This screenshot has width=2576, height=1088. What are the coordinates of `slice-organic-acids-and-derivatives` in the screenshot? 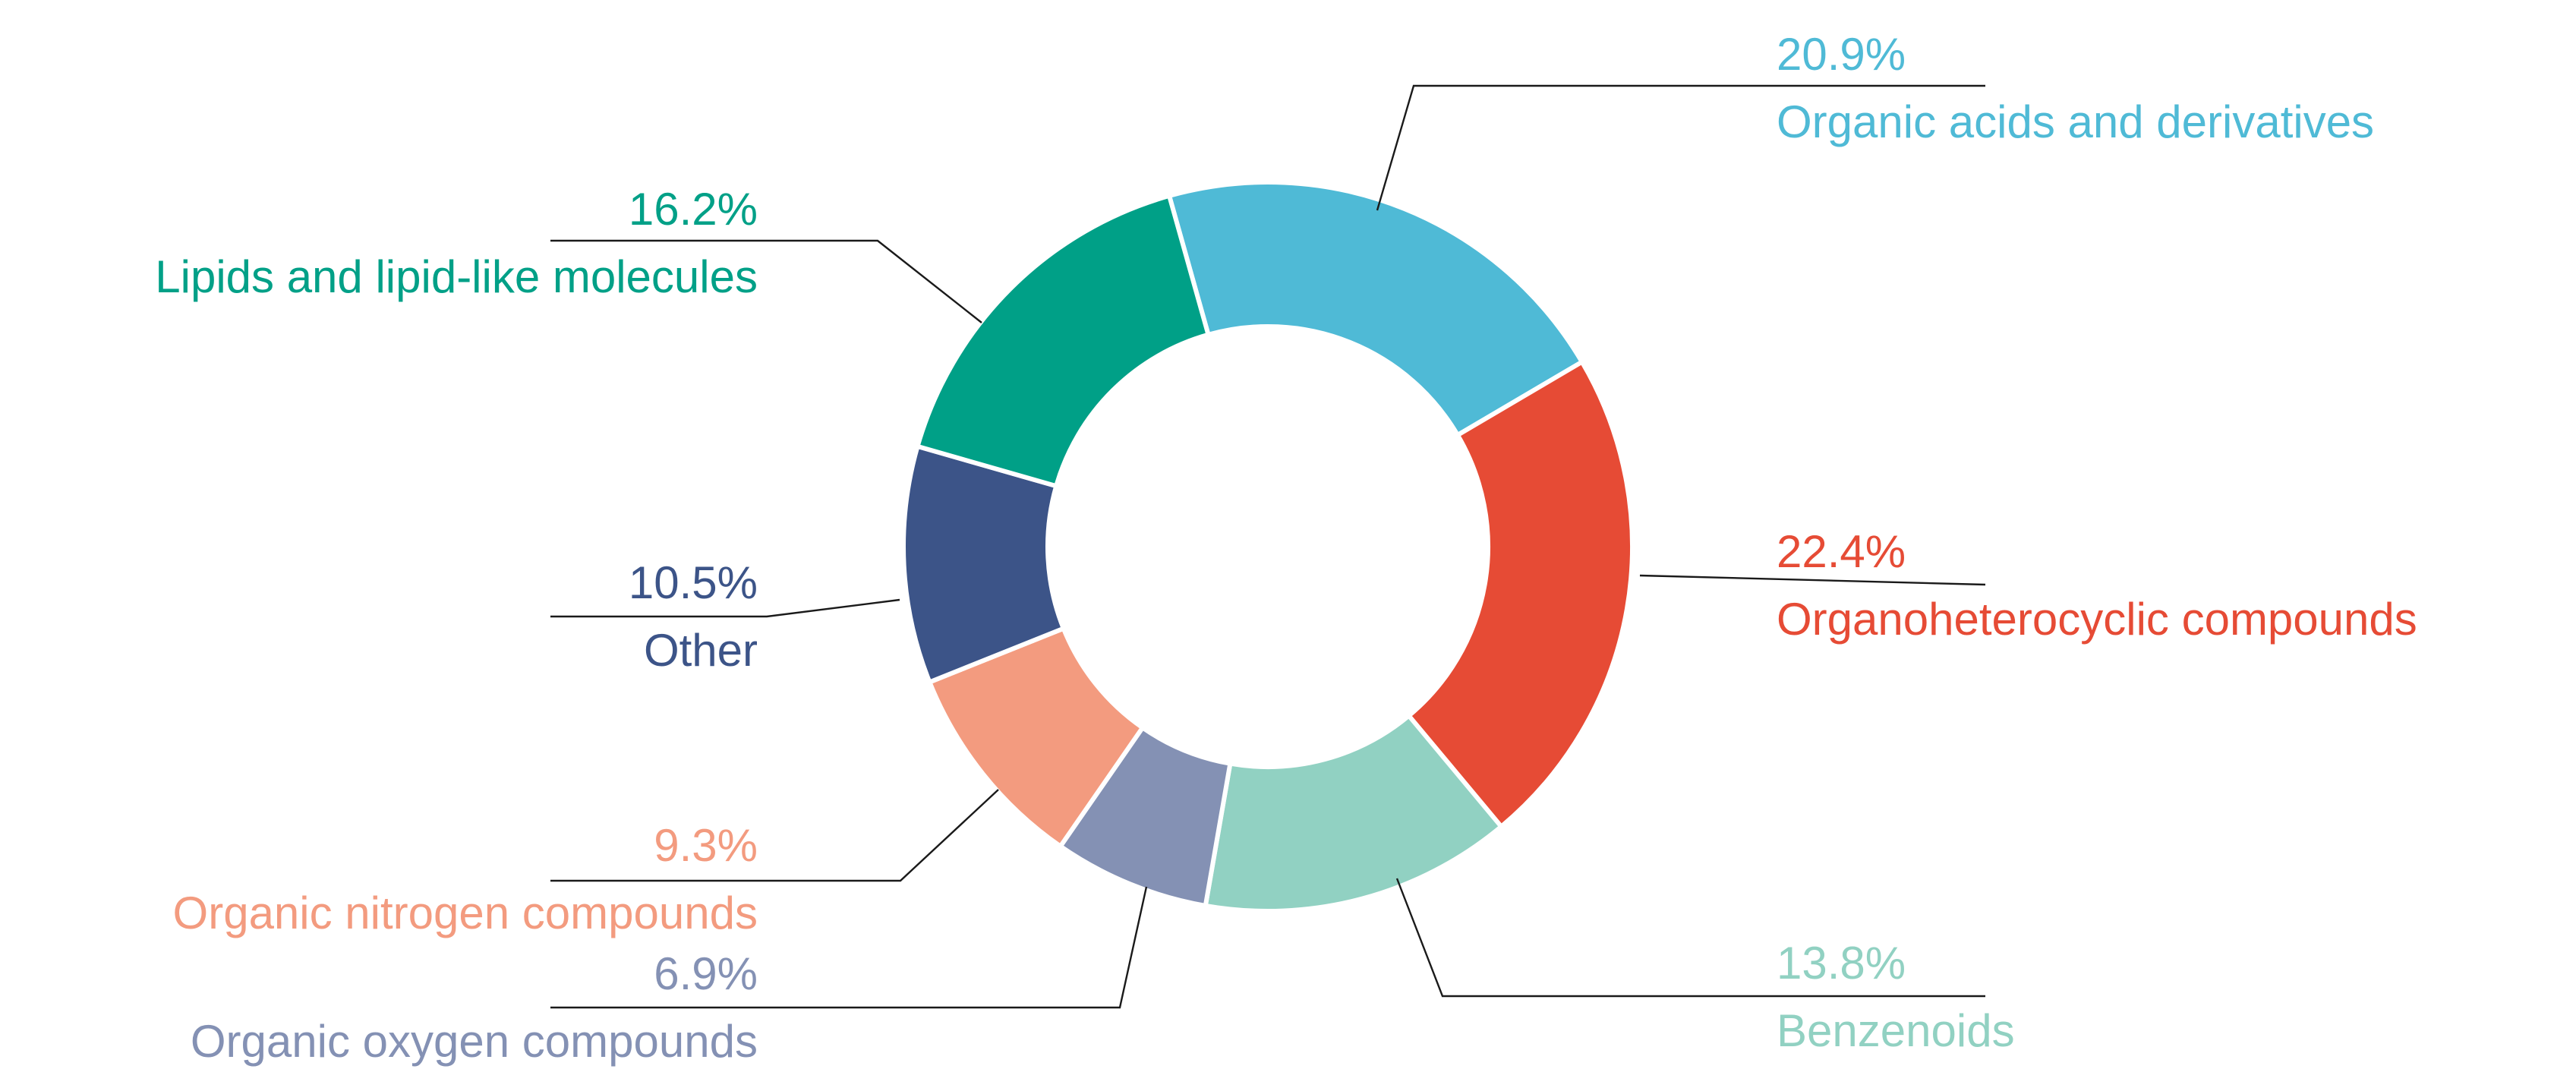 It's located at (1375, 308).